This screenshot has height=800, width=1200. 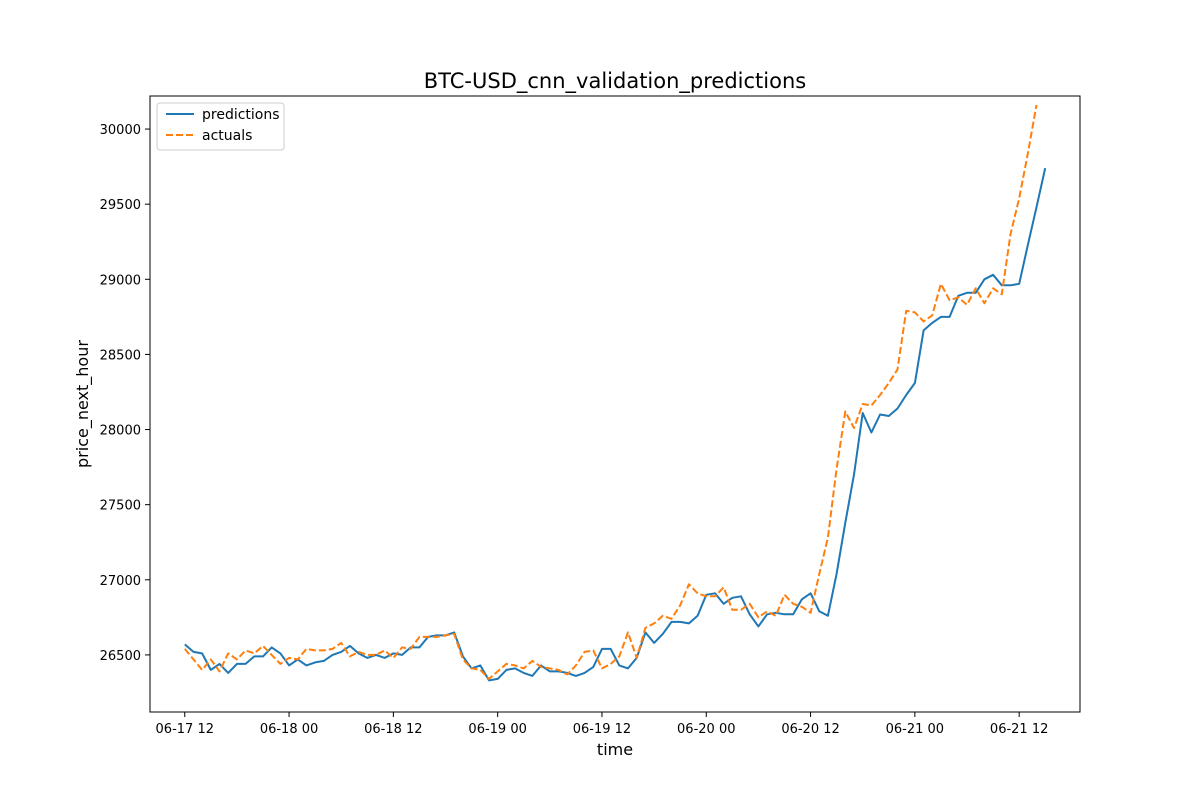 What do you see at coordinates (120, 355) in the screenshot?
I see `y-tick-label: 28500` at bounding box center [120, 355].